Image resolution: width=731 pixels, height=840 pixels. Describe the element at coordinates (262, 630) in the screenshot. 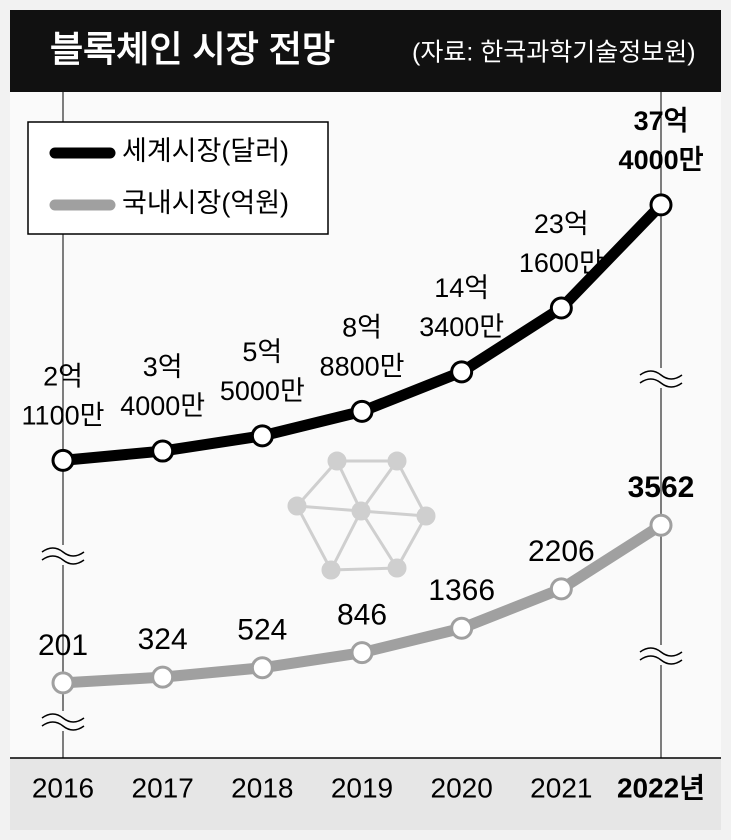

I see `data-label: 524` at that location.